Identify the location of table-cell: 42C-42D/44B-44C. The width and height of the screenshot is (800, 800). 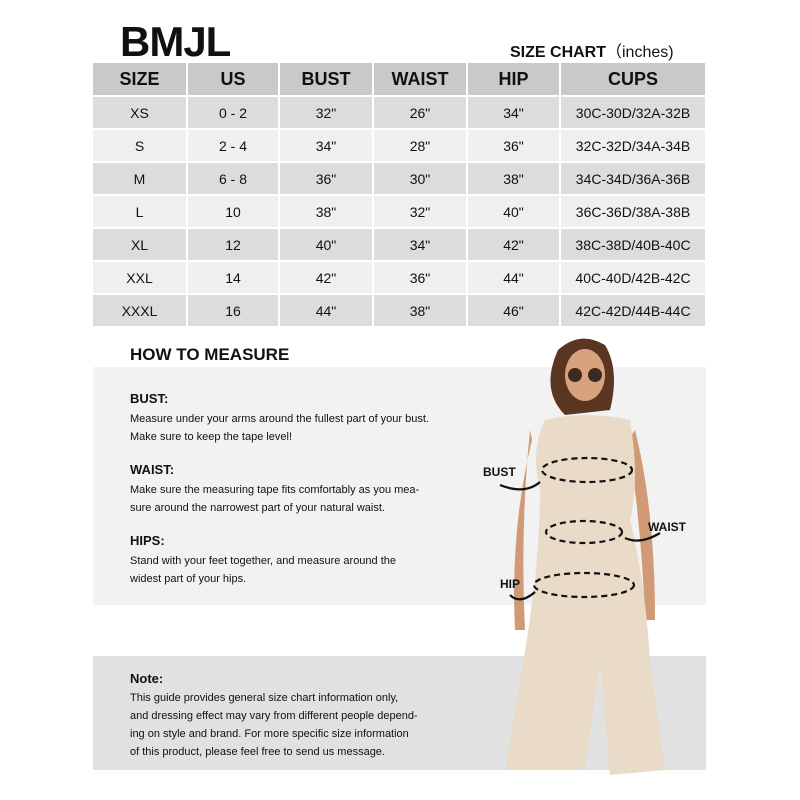
(633, 311).